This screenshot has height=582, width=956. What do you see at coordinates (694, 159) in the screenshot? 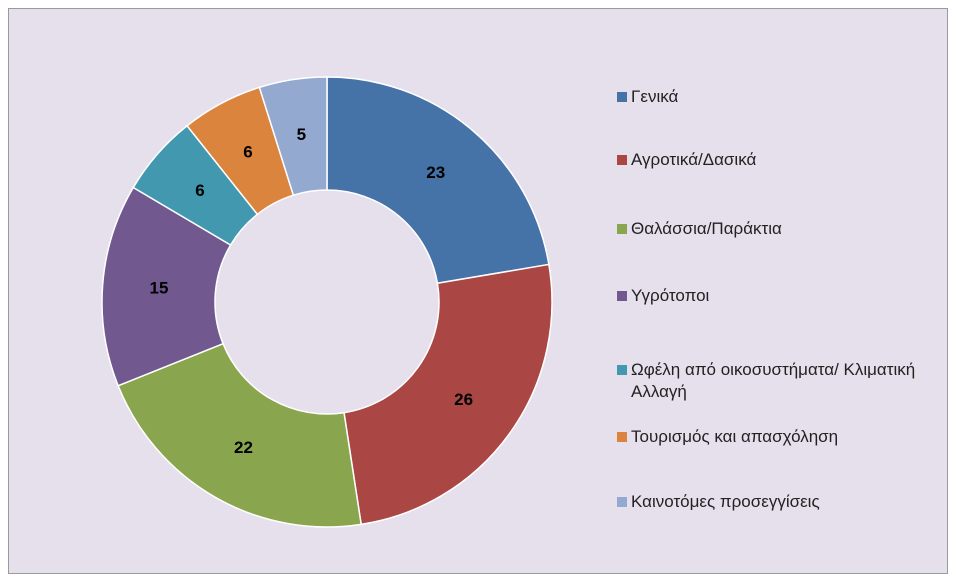
I see `legend-label: Αγροτικά/Δασικά` at bounding box center [694, 159].